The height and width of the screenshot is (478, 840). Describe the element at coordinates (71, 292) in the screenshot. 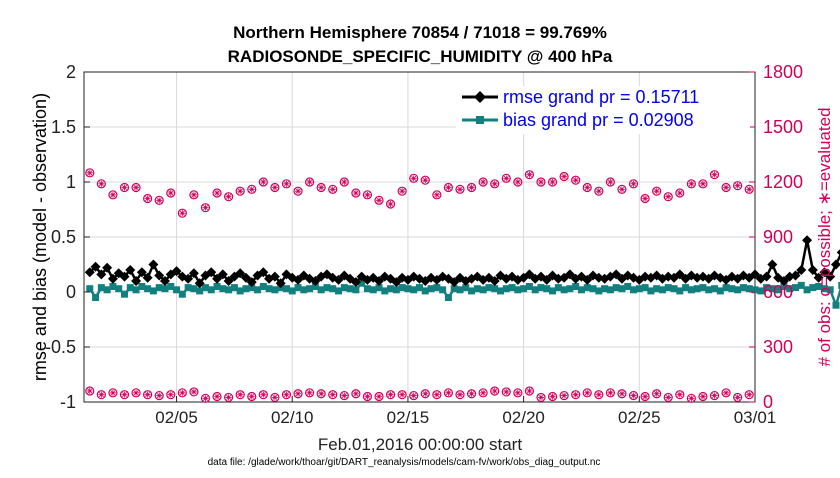

I see `y-left-tick-label: 0` at that location.